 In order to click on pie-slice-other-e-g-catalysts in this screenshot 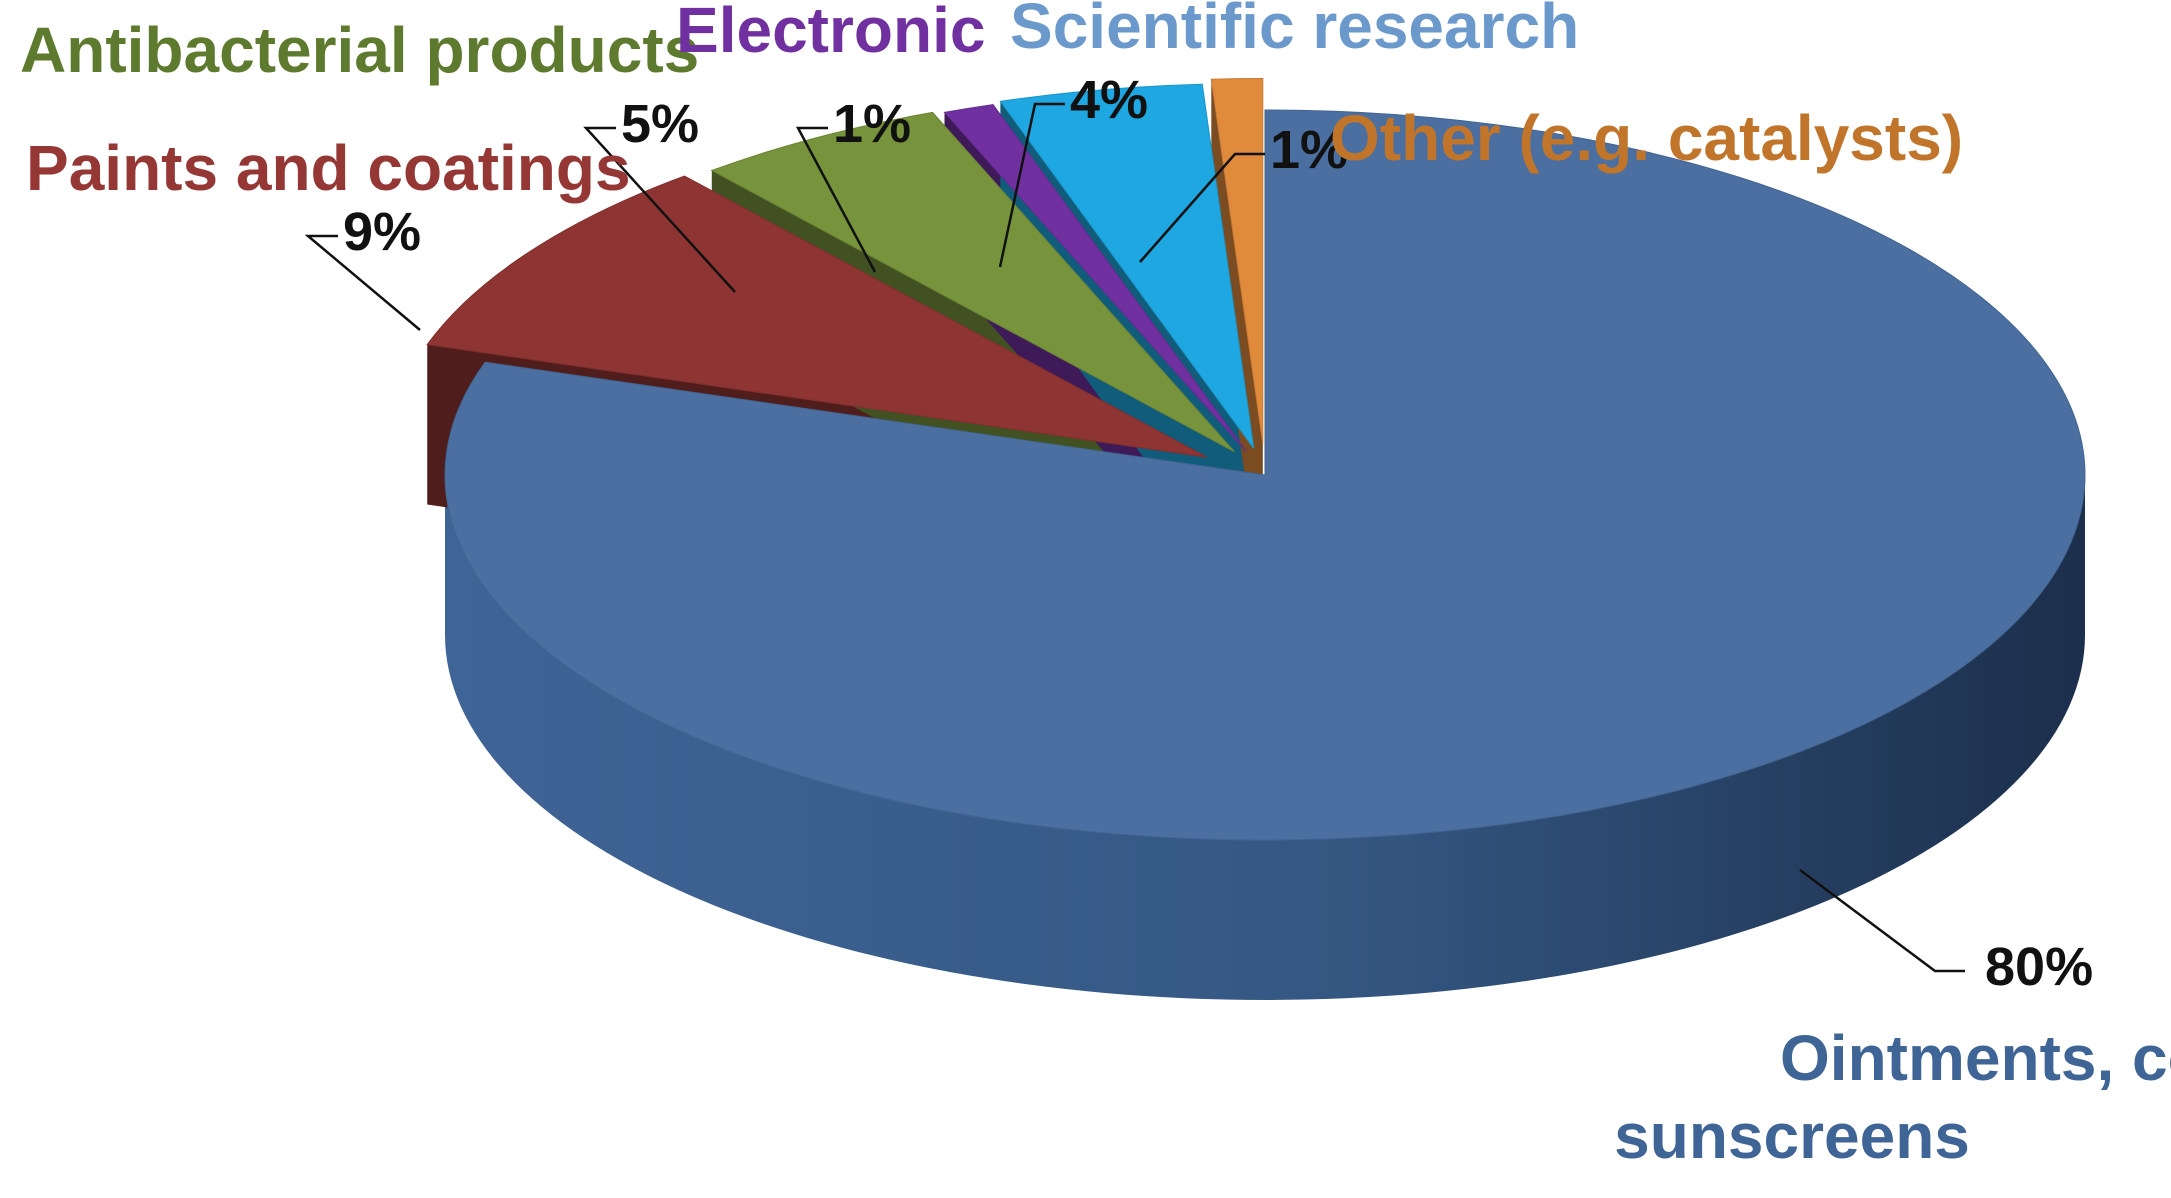, I will do `click(1237, 261)`.